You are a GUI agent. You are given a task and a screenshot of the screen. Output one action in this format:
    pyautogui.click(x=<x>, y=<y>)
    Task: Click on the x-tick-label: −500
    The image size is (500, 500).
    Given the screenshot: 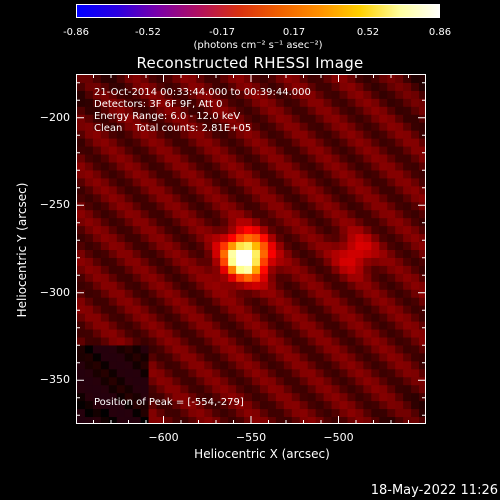 What is the action you would take?
    pyautogui.click(x=338, y=437)
    